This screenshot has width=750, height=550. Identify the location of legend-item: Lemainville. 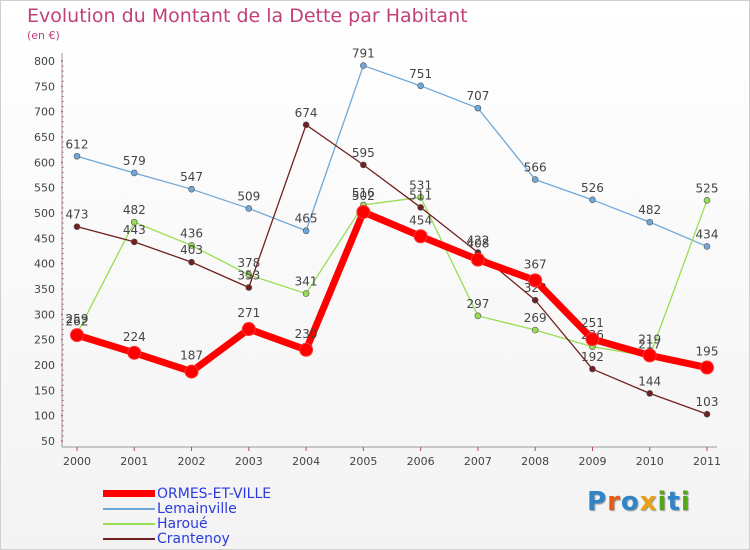
(187, 508).